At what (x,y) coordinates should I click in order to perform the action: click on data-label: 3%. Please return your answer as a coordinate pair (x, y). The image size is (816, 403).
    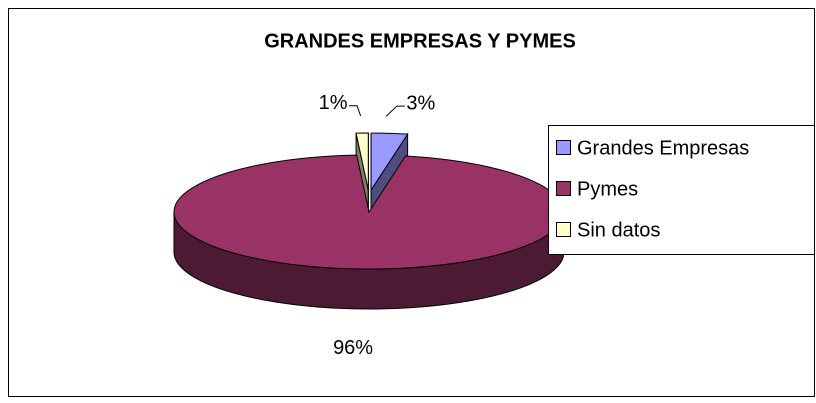
    Looking at the image, I should click on (420, 103).